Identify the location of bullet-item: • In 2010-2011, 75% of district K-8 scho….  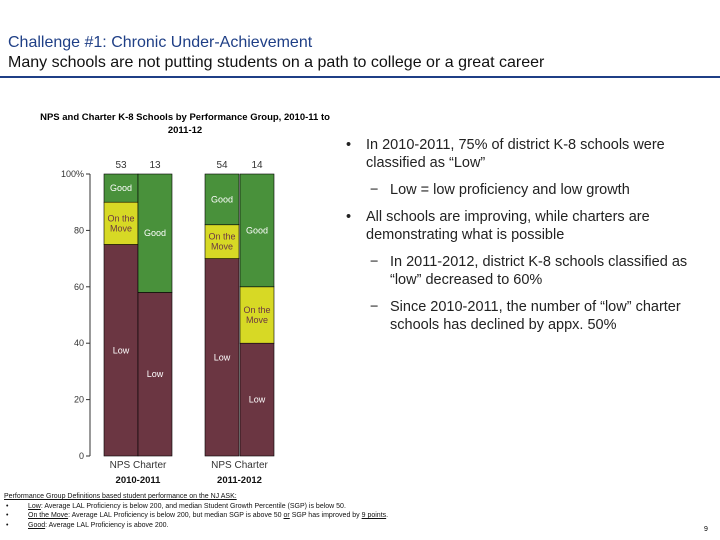
(525, 154).